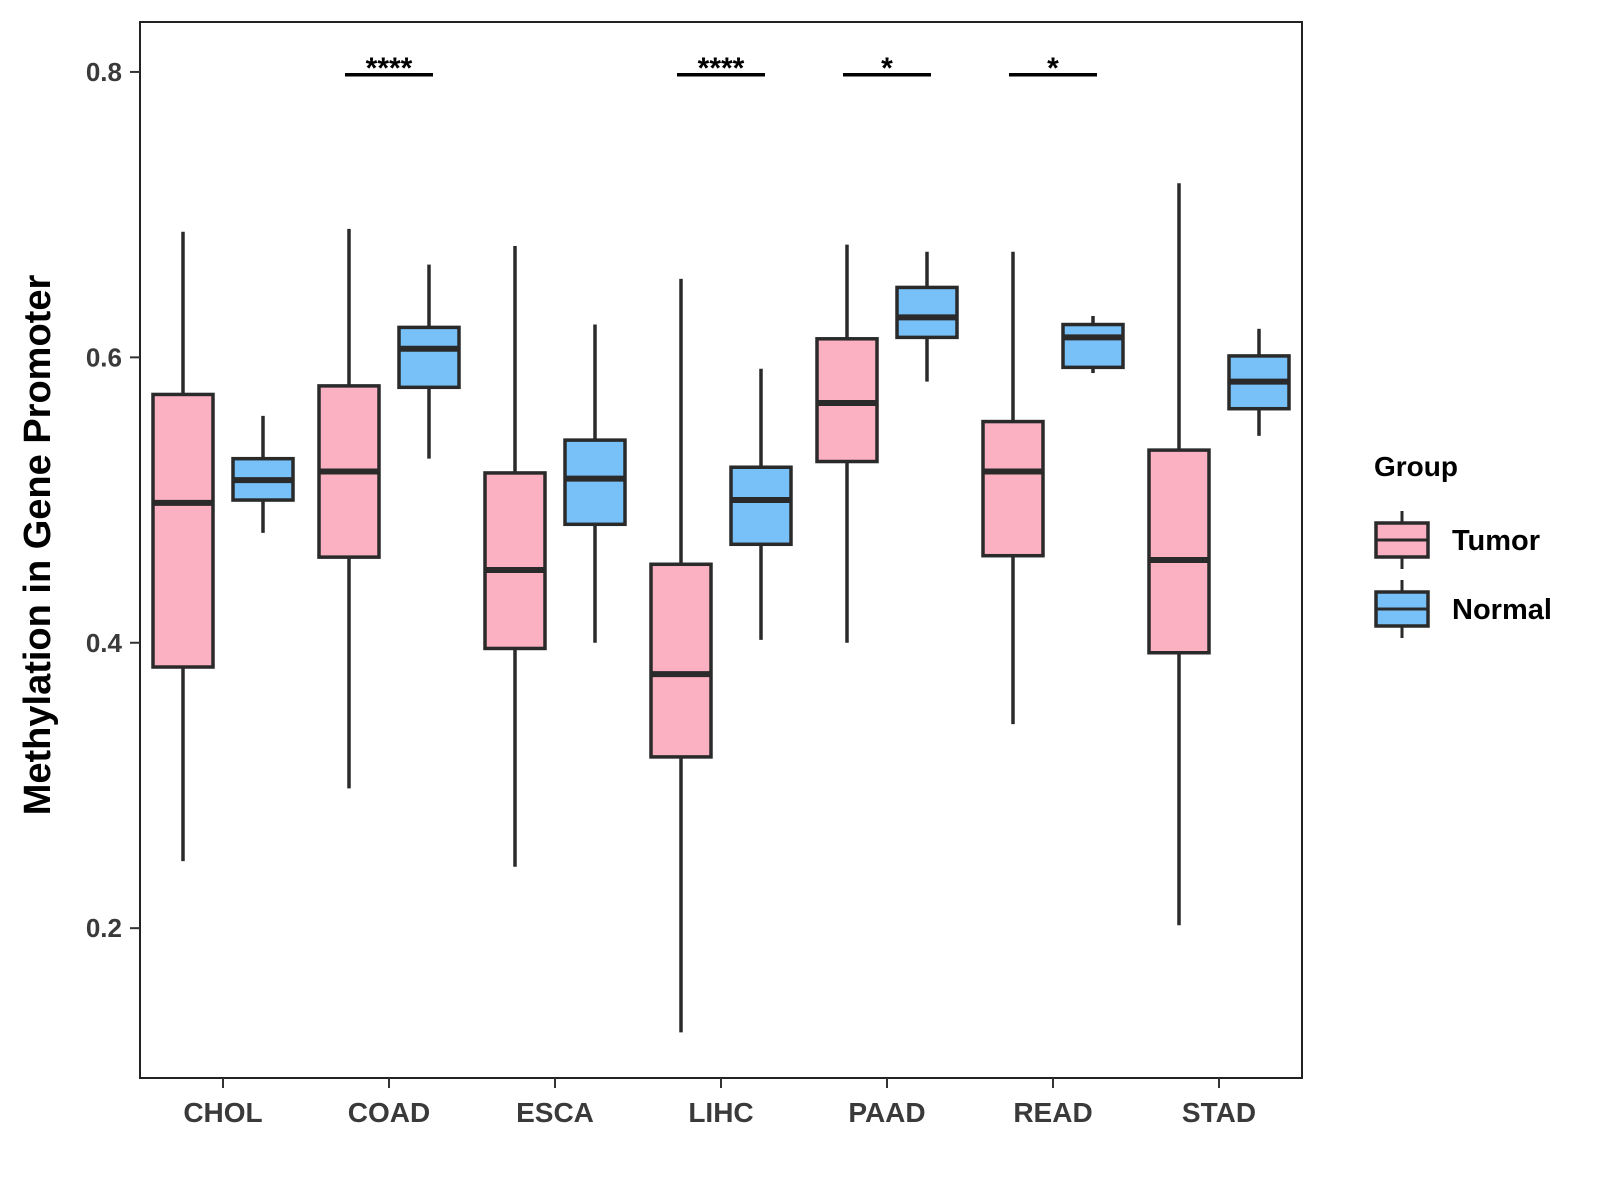  I want to click on x-tick-label: COAD, so click(389, 1112).